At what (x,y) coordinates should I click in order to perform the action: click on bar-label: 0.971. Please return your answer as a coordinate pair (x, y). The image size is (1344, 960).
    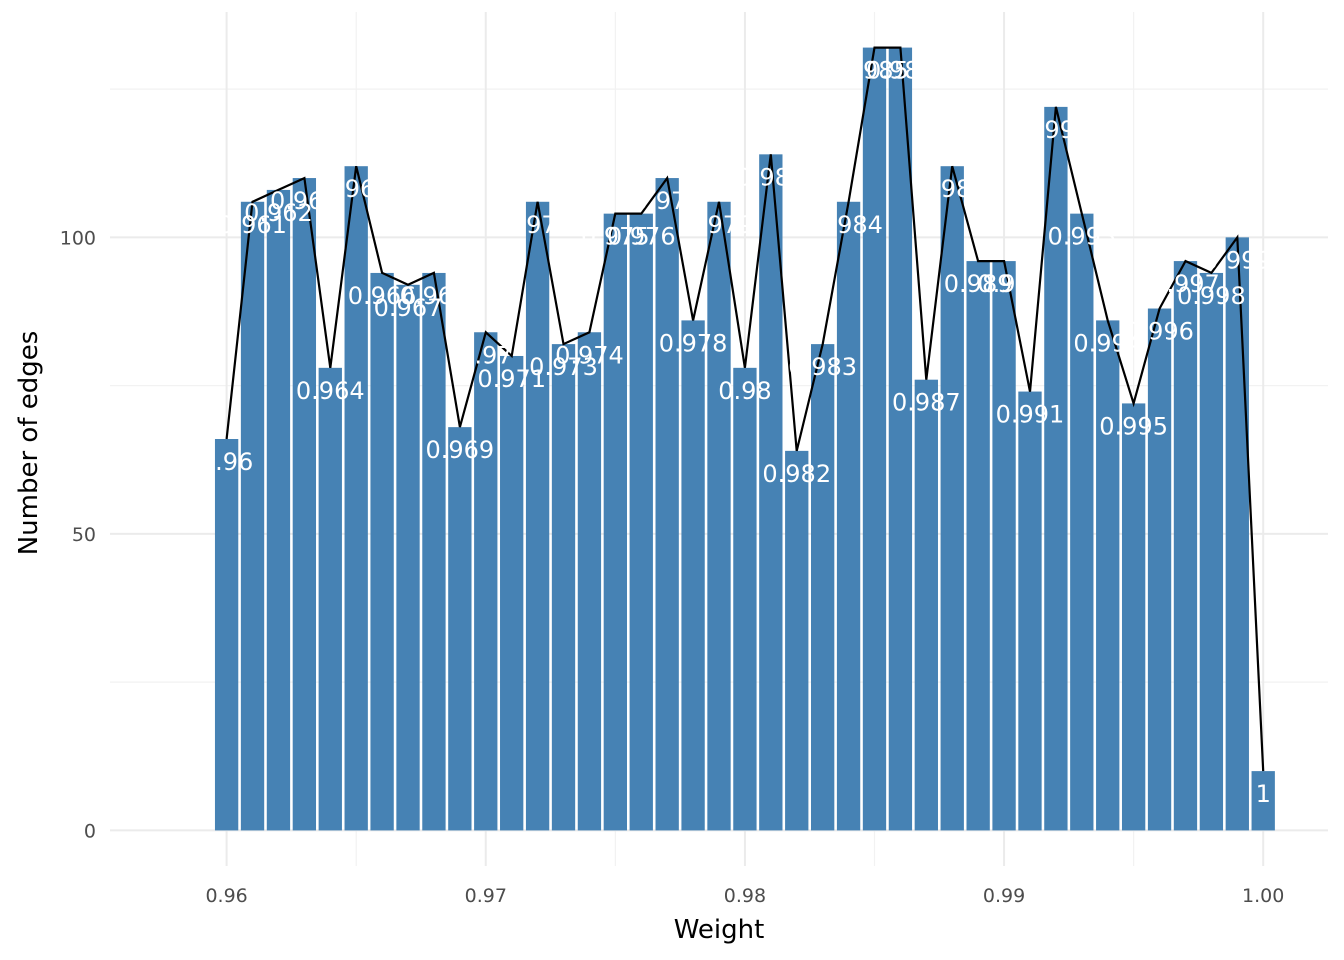
    Looking at the image, I should click on (511, 379).